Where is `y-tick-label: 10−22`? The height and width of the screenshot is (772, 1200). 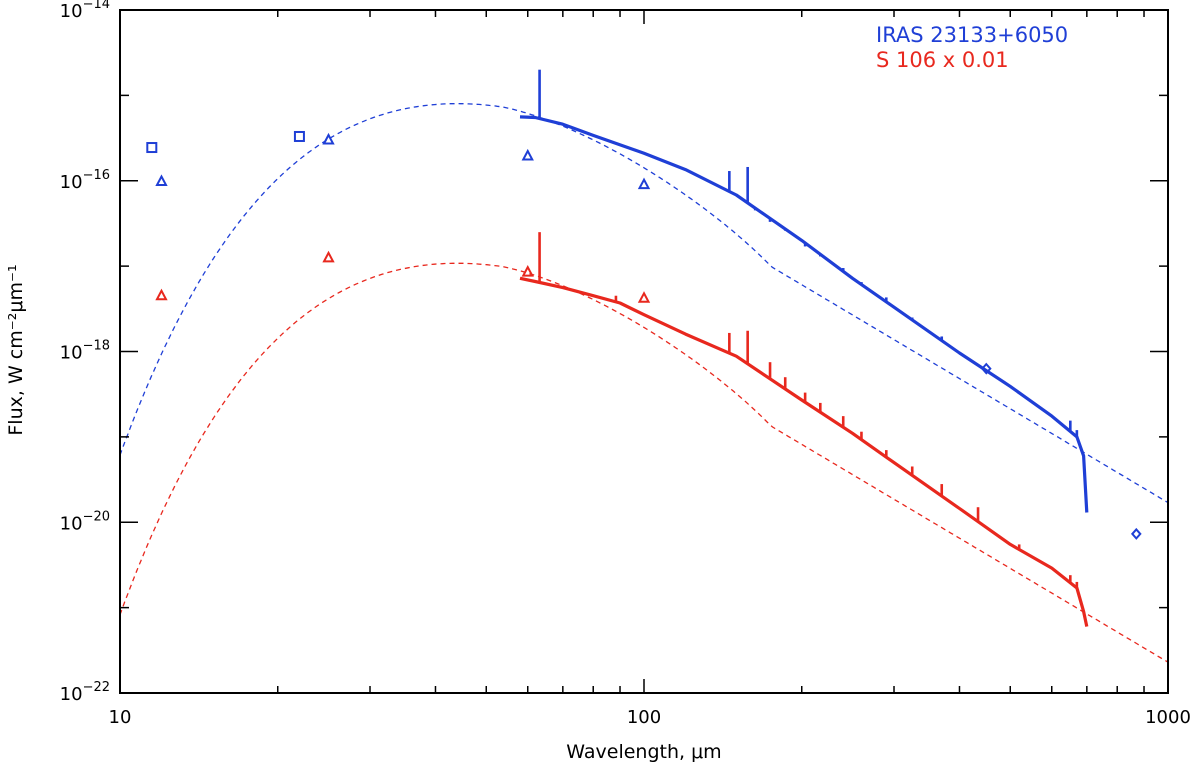
y-tick-label: 10−22 is located at coordinates (85, 692).